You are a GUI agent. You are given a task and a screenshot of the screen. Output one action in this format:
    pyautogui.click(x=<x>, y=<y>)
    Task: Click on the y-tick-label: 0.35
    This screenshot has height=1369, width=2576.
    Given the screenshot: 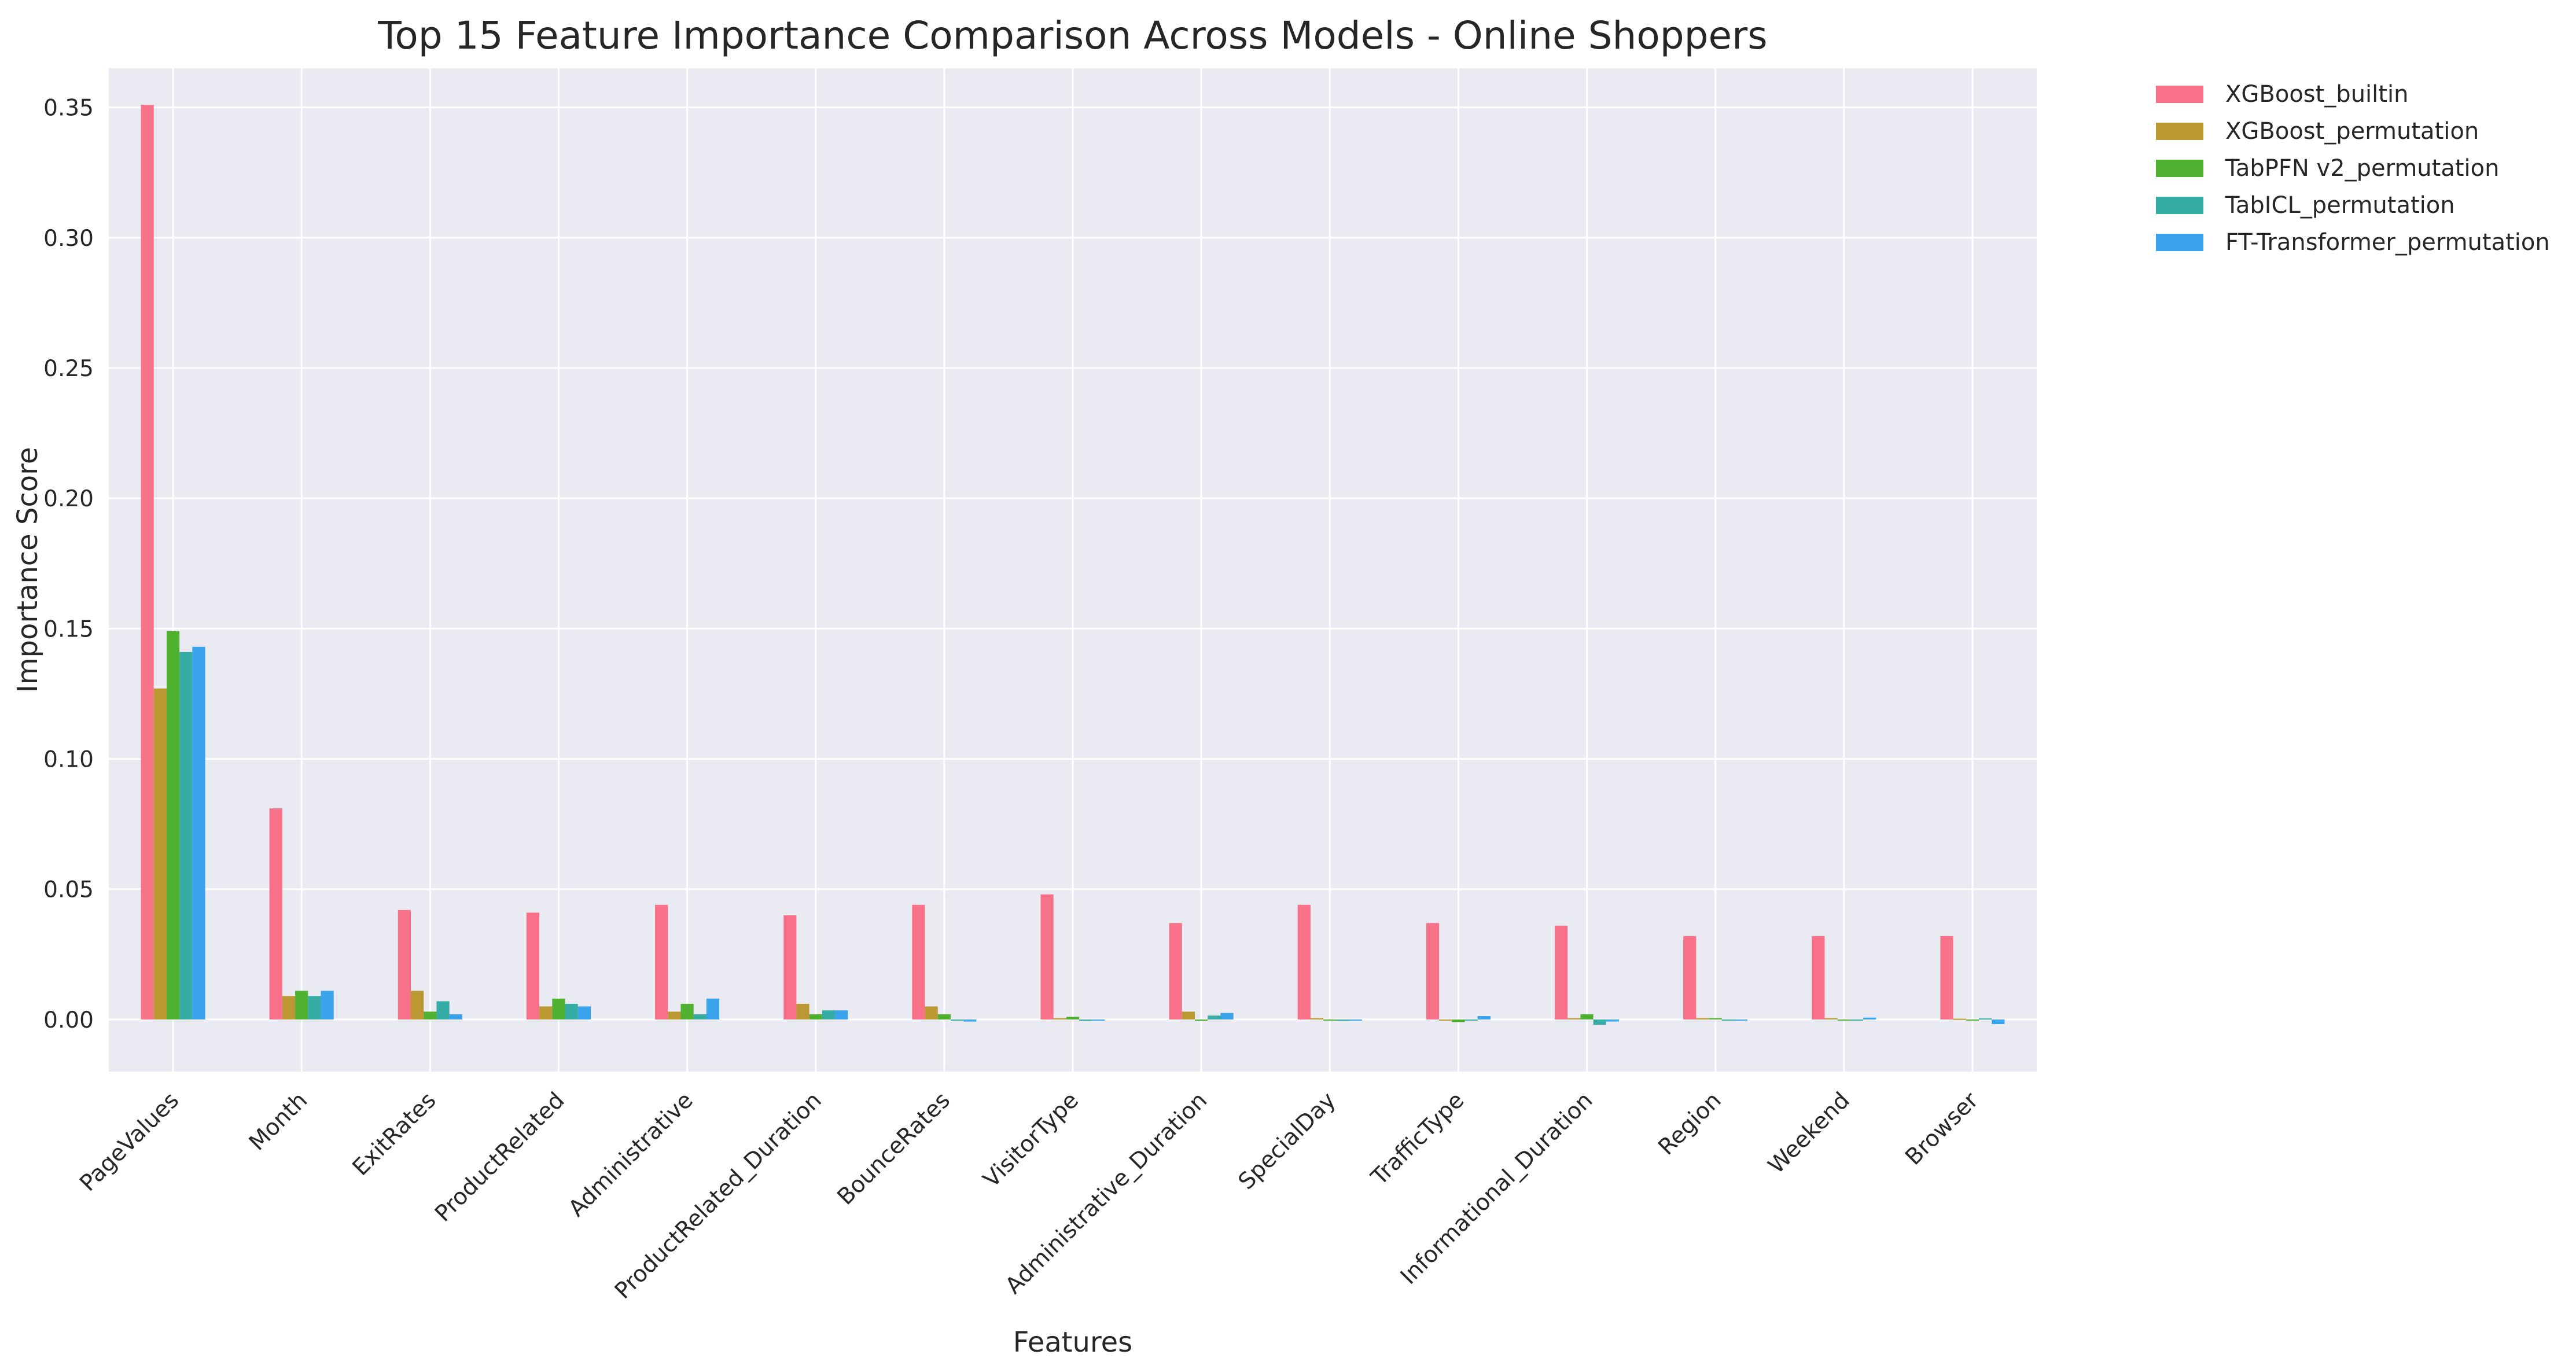 What is the action you would take?
    pyautogui.click(x=68, y=109)
    